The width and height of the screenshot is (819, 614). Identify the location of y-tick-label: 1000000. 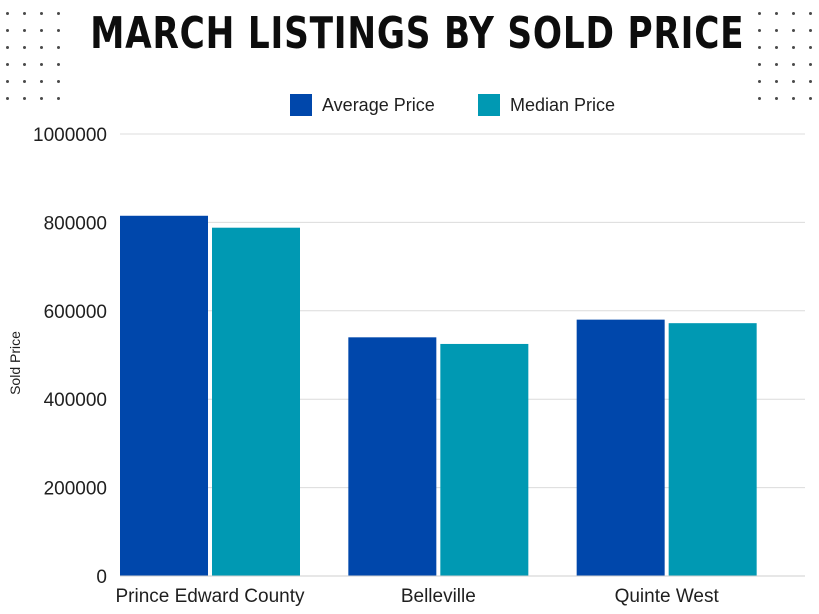
(70, 135).